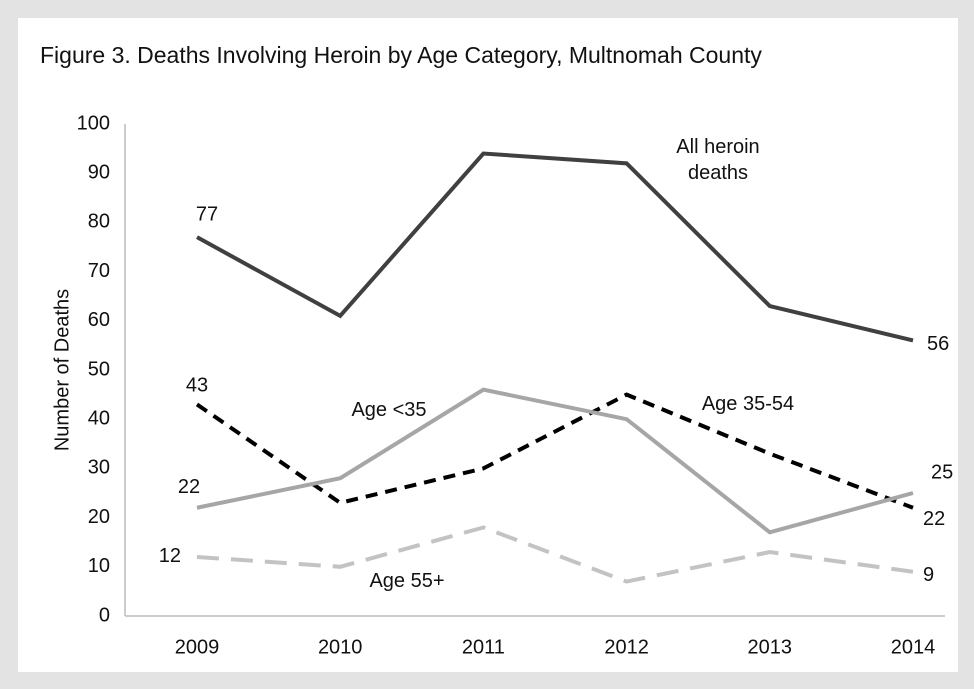  What do you see at coordinates (99, 418) in the screenshot?
I see `y-tick-label: 40` at bounding box center [99, 418].